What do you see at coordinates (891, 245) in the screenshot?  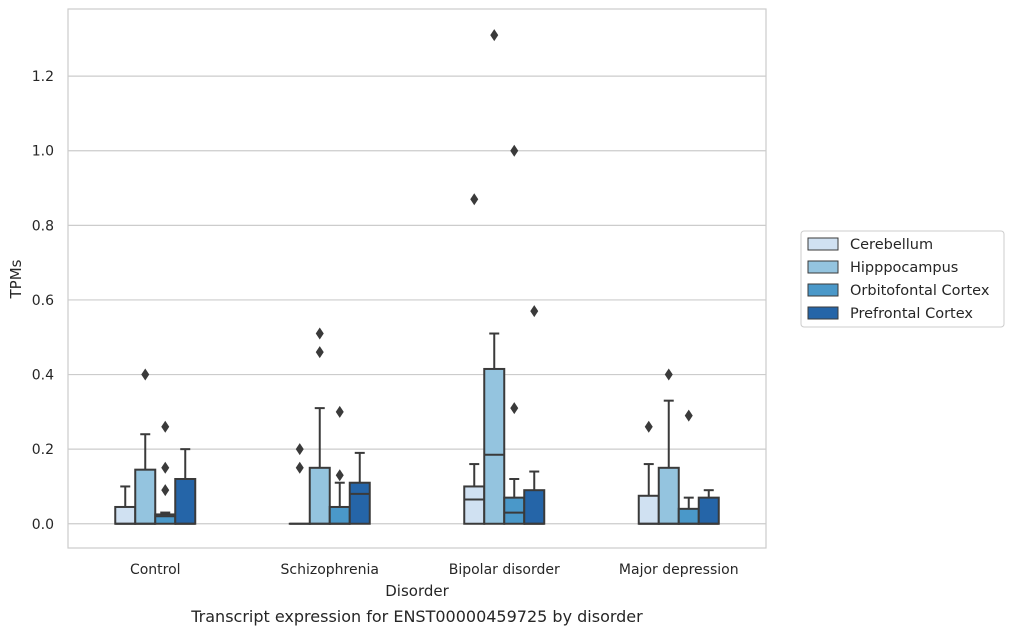 I see `legend-label: Cerebellum` at bounding box center [891, 245].